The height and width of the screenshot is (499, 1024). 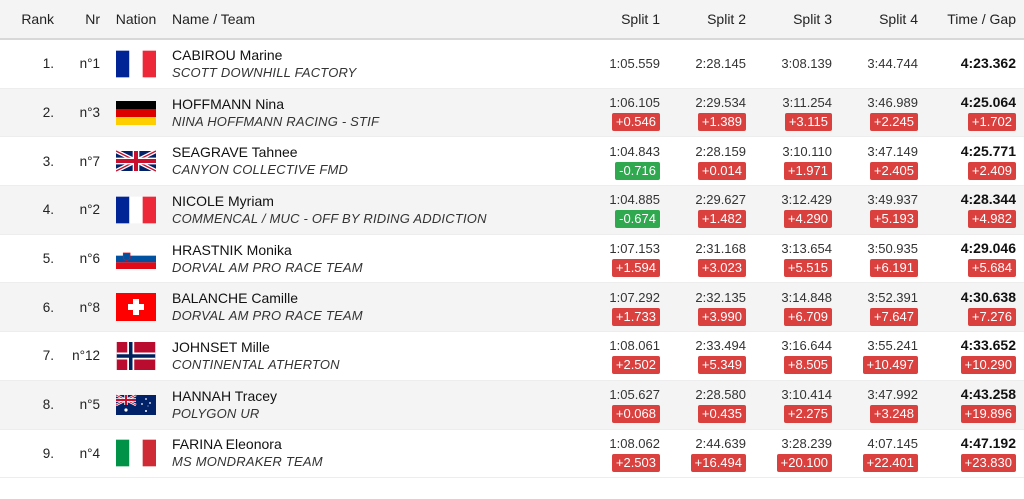 What do you see at coordinates (720, 64) in the screenshot?
I see `split-time: 2:28.145` at bounding box center [720, 64].